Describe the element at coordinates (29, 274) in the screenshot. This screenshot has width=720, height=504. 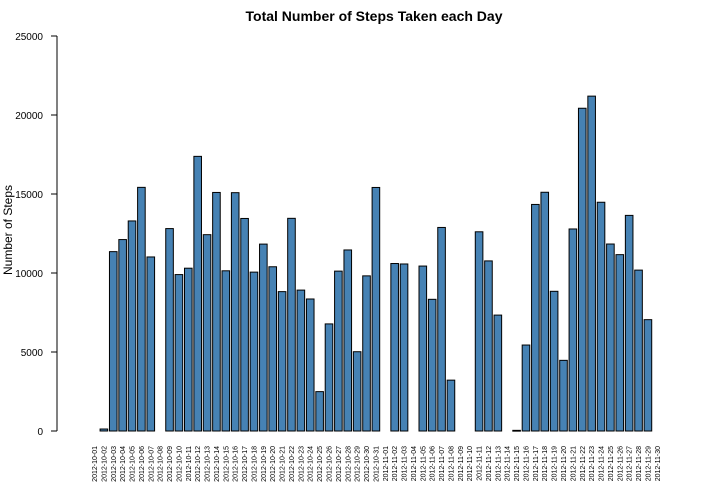
I see `y-tick-label: 10000` at that location.